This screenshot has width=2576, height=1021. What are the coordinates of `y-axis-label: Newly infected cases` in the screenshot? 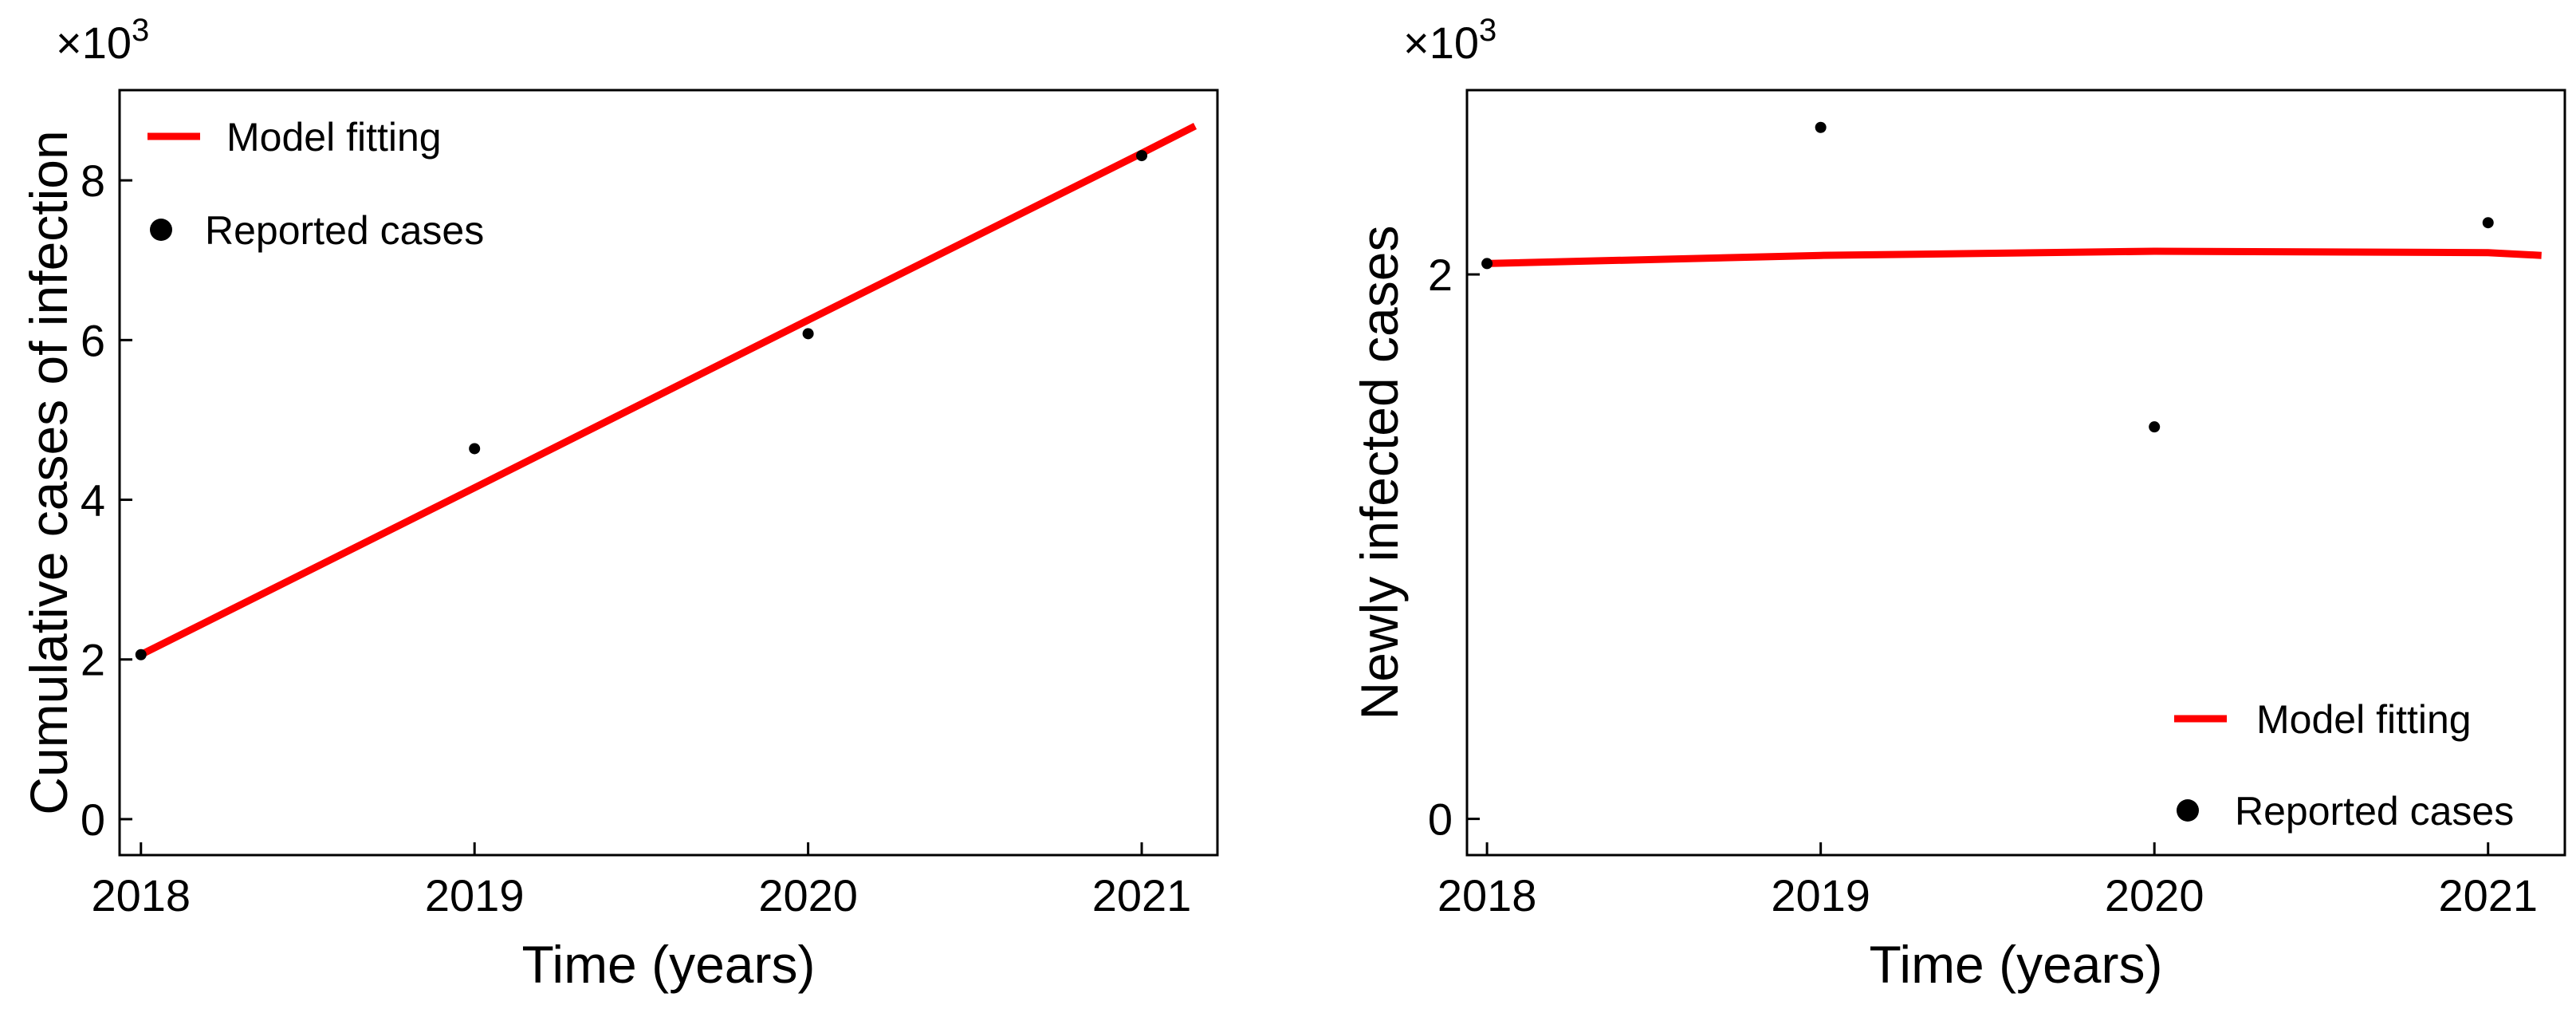 It's located at (1379, 473).